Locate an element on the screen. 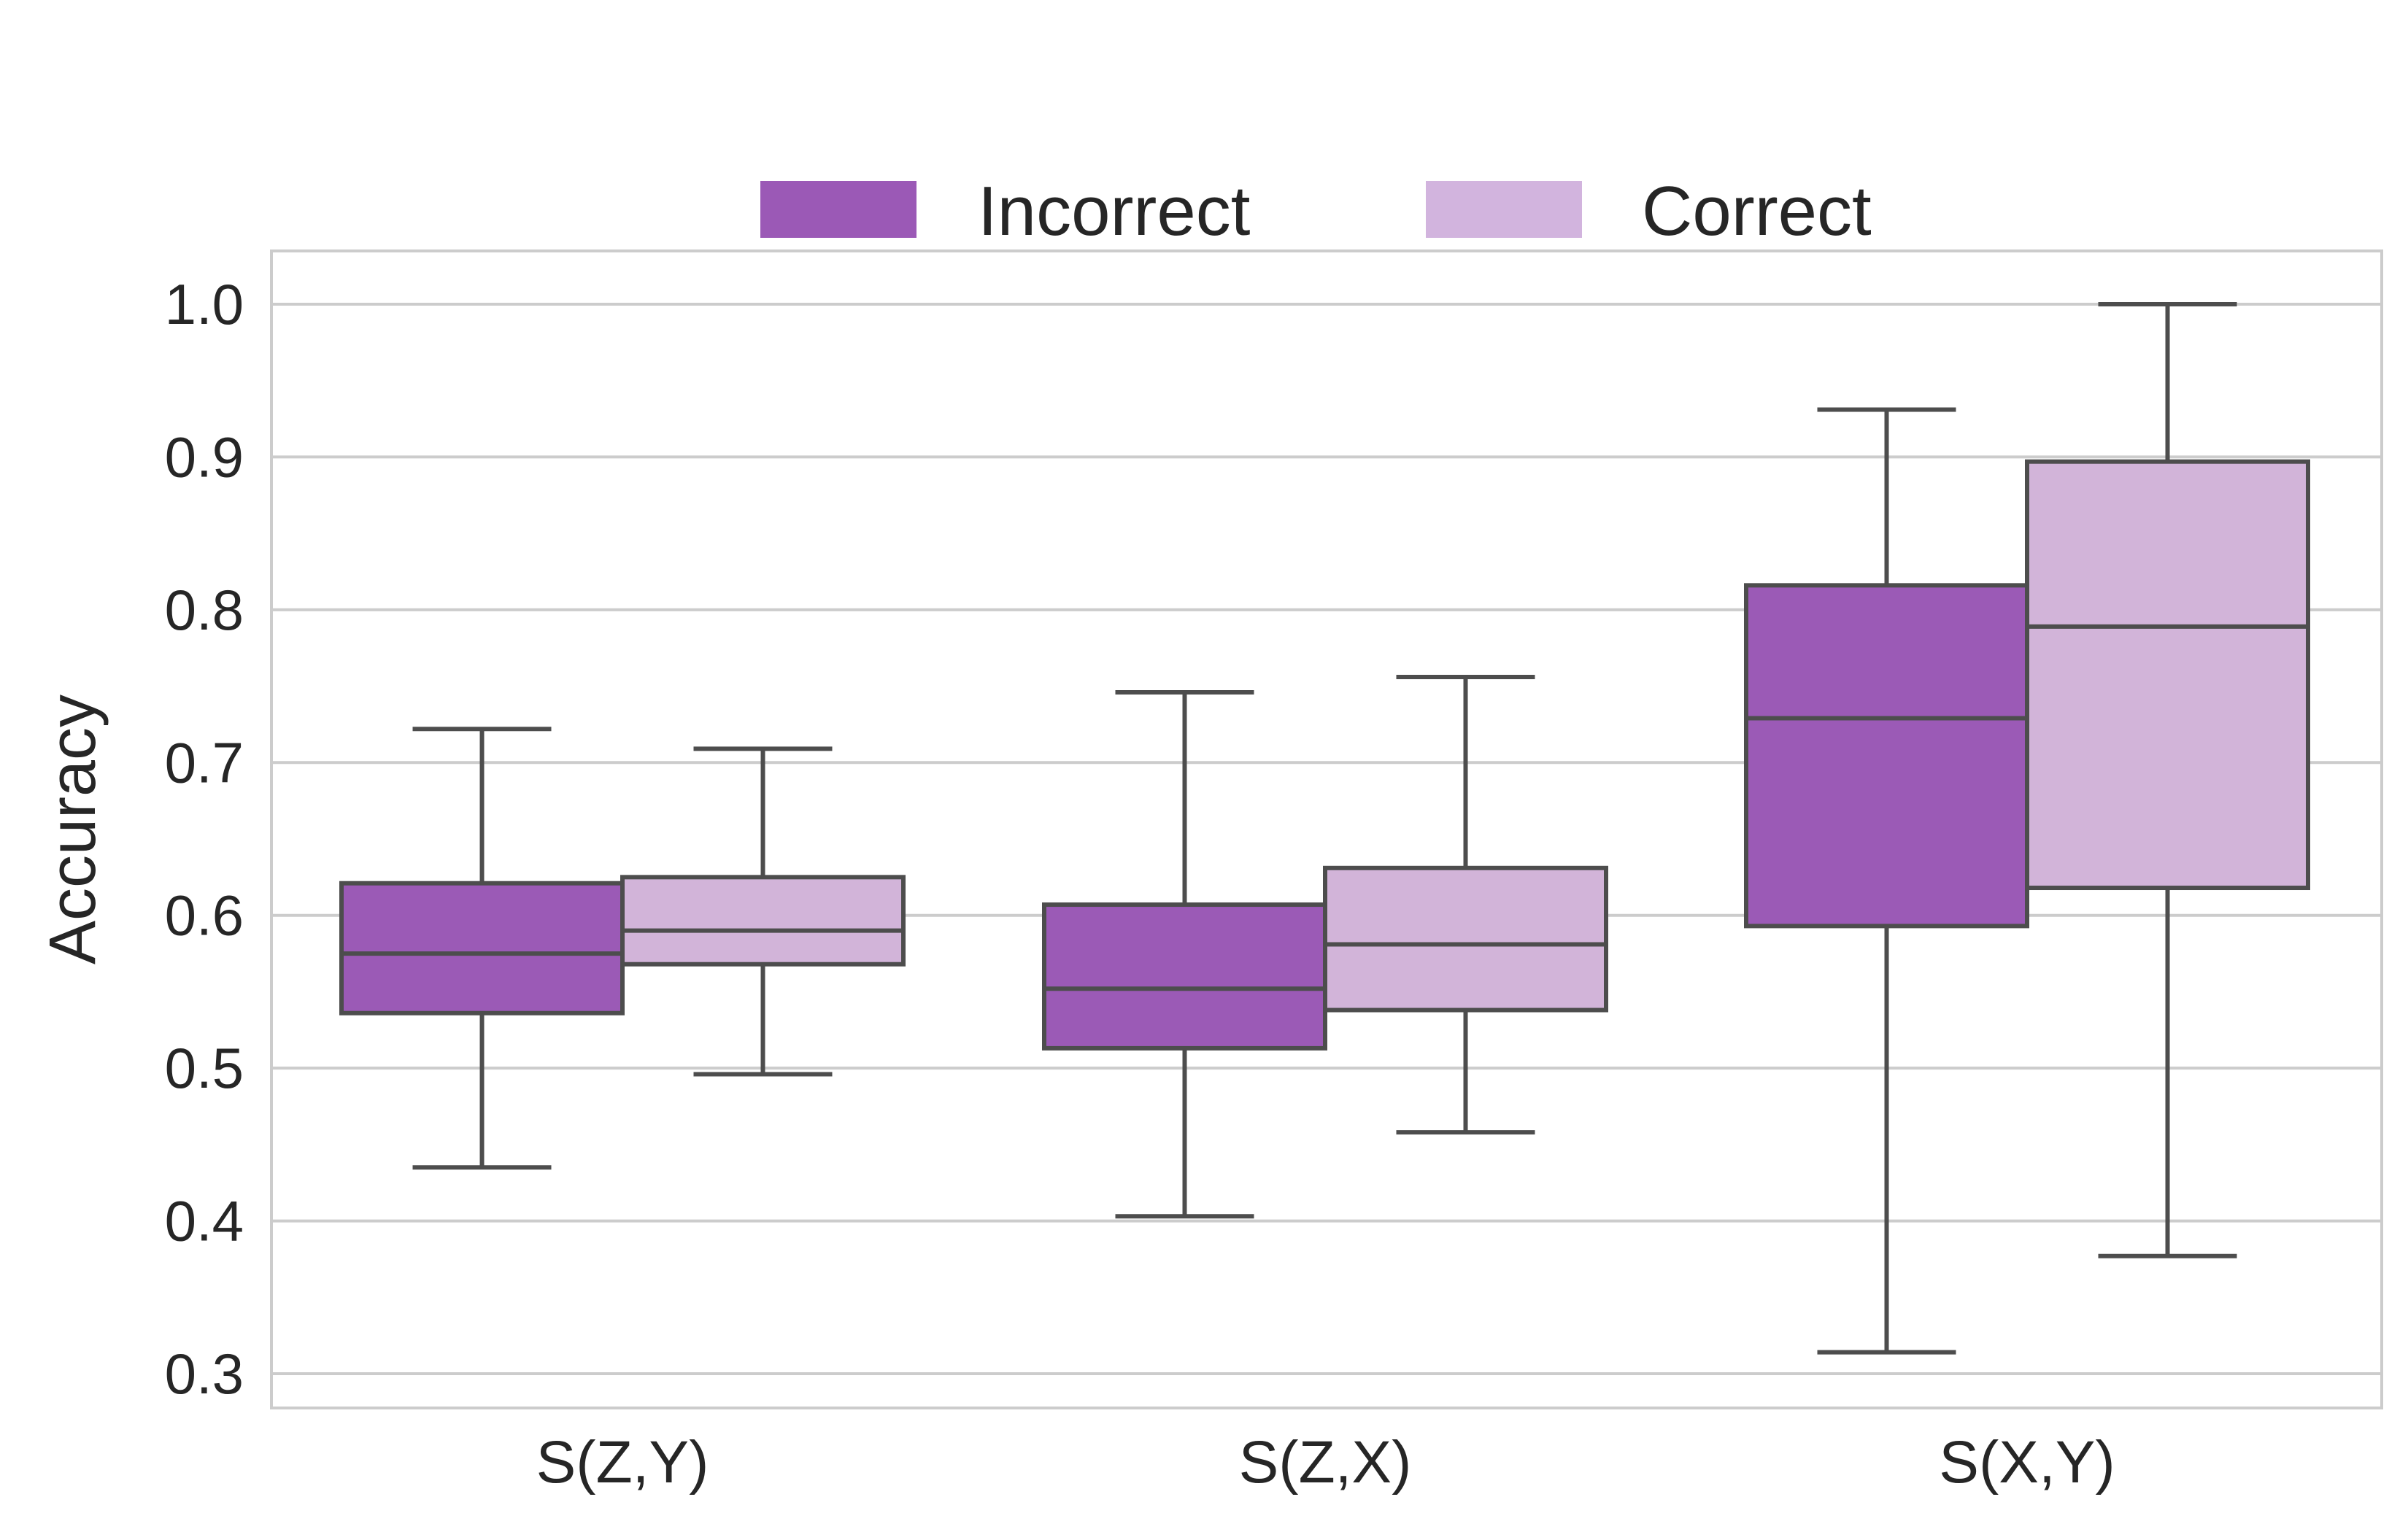  x-category-label: S(Z,X) is located at coordinates (1325, 1463).